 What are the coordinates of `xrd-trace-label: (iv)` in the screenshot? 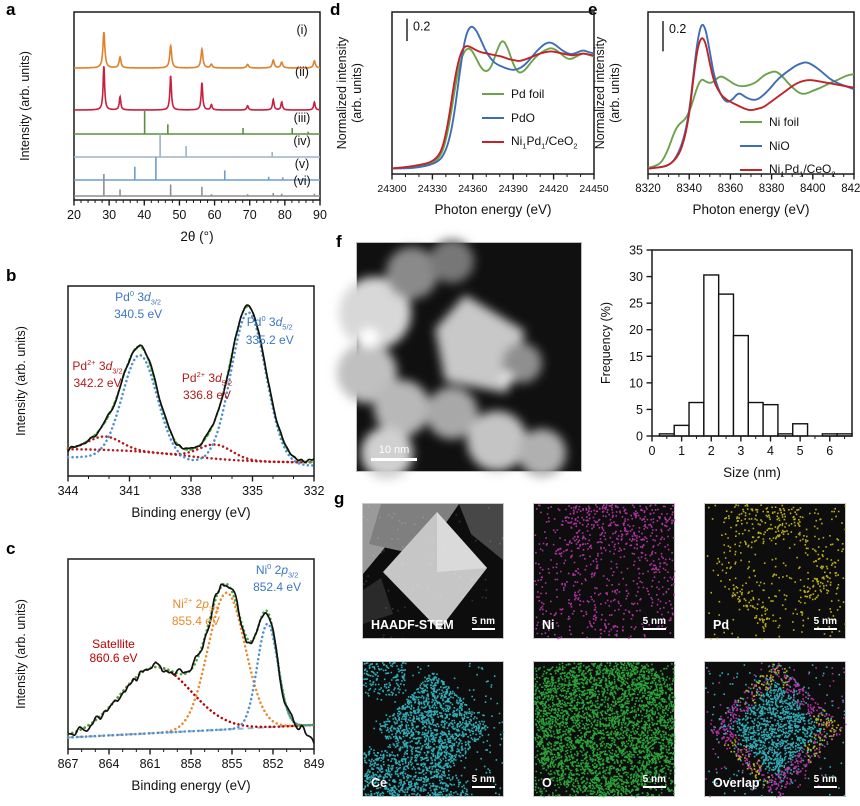 It's located at (301, 141).